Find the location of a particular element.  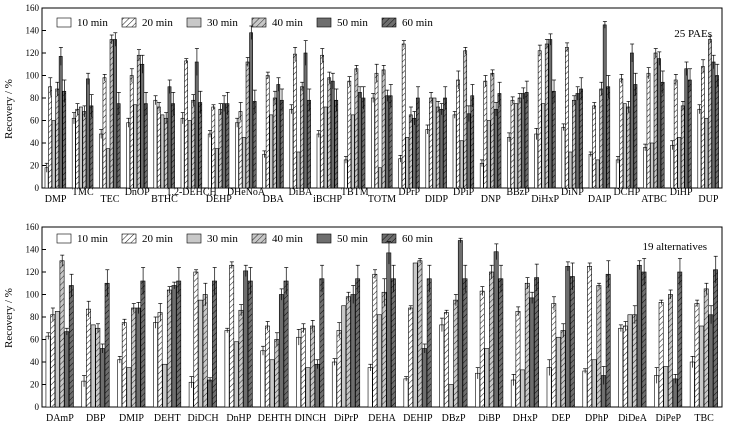

legend-item: 10 min is located at coordinates (82, 239).